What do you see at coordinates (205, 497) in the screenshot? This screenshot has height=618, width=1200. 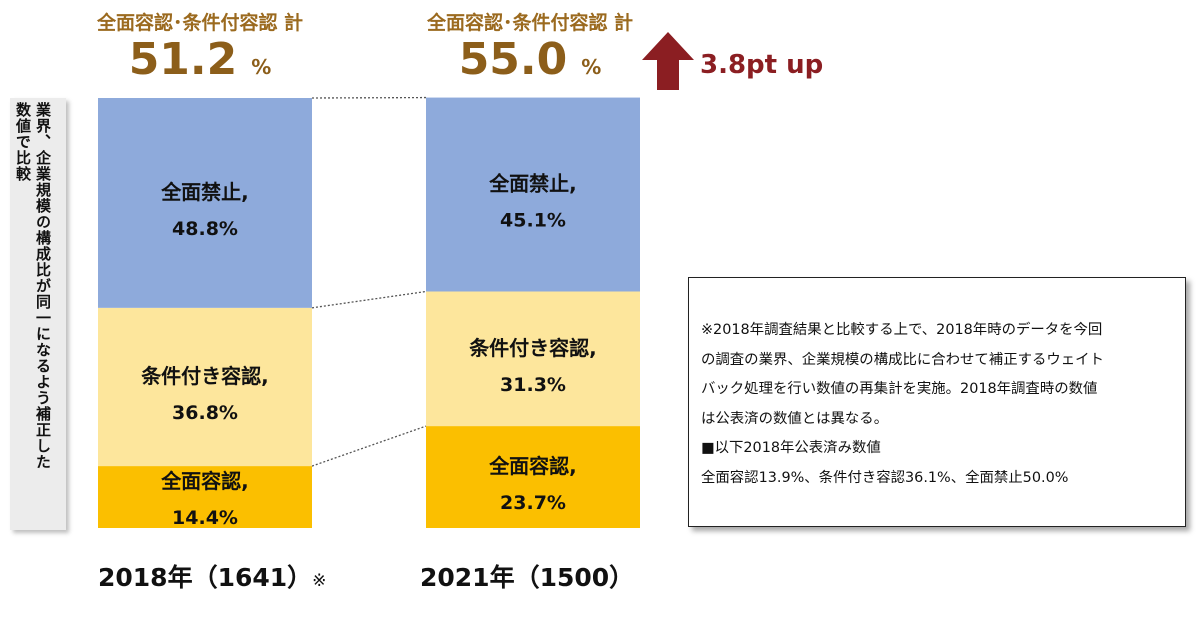 I see `bar-segment-全面容認-0` at bounding box center [205, 497].